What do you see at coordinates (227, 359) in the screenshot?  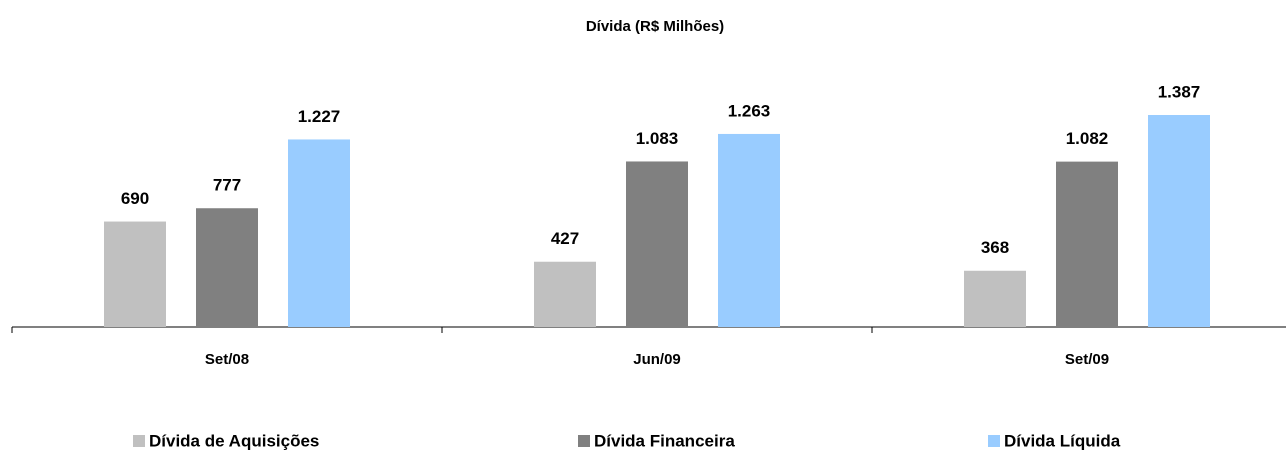 I see `x-tick-label: Set/08` at bounding box center [227, 359].